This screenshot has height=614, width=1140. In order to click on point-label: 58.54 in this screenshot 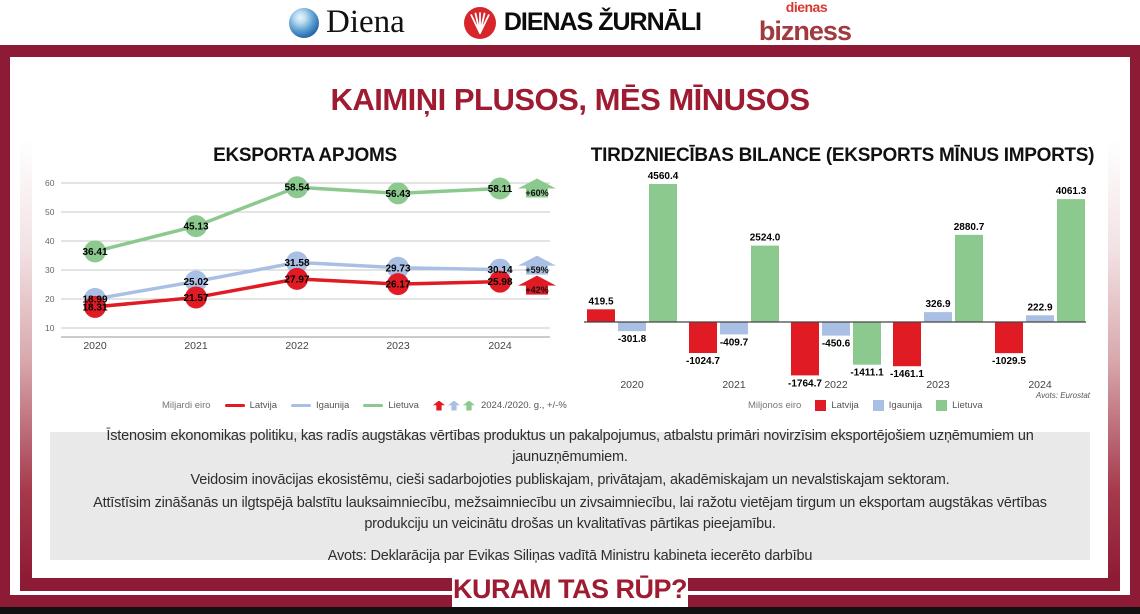, I will do `click(296, 188)`.